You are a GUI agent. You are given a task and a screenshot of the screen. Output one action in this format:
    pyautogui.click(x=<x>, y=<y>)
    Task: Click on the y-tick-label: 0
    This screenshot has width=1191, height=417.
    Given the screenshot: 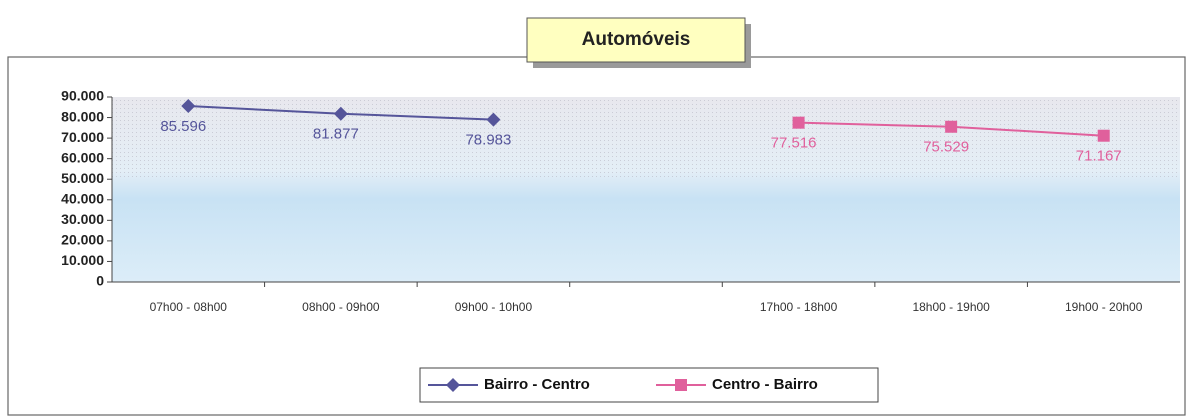 What is the action you would take?
    pyautogui.click(x=100, y=281)
    